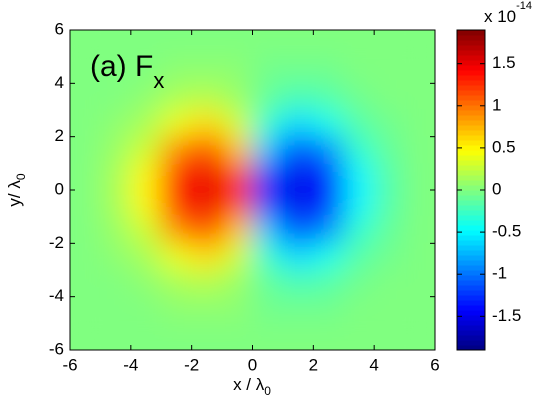 This screenshot has width=560, height=419. Describe the element at coordinates (69, 364) in the screenshot. I see `x-tick-label: -6` at that location.